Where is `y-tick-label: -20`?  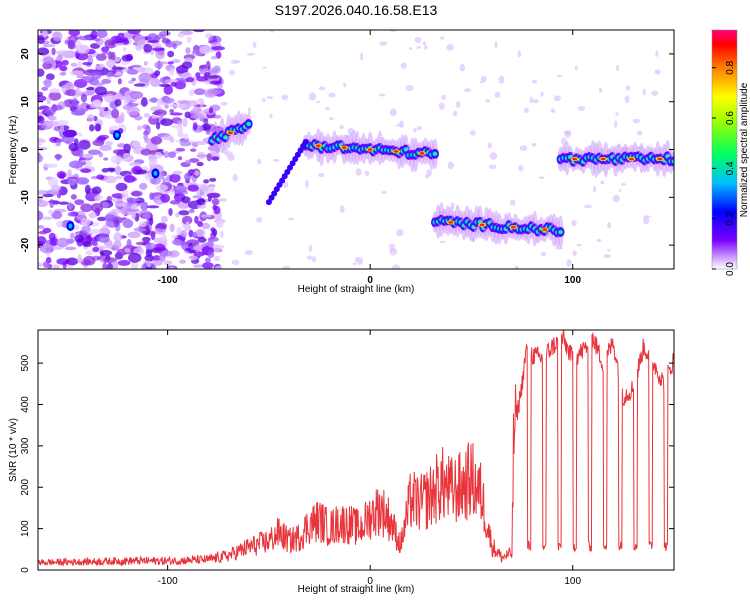
y-tick-label: -20 is located at coordinates (25, 244).